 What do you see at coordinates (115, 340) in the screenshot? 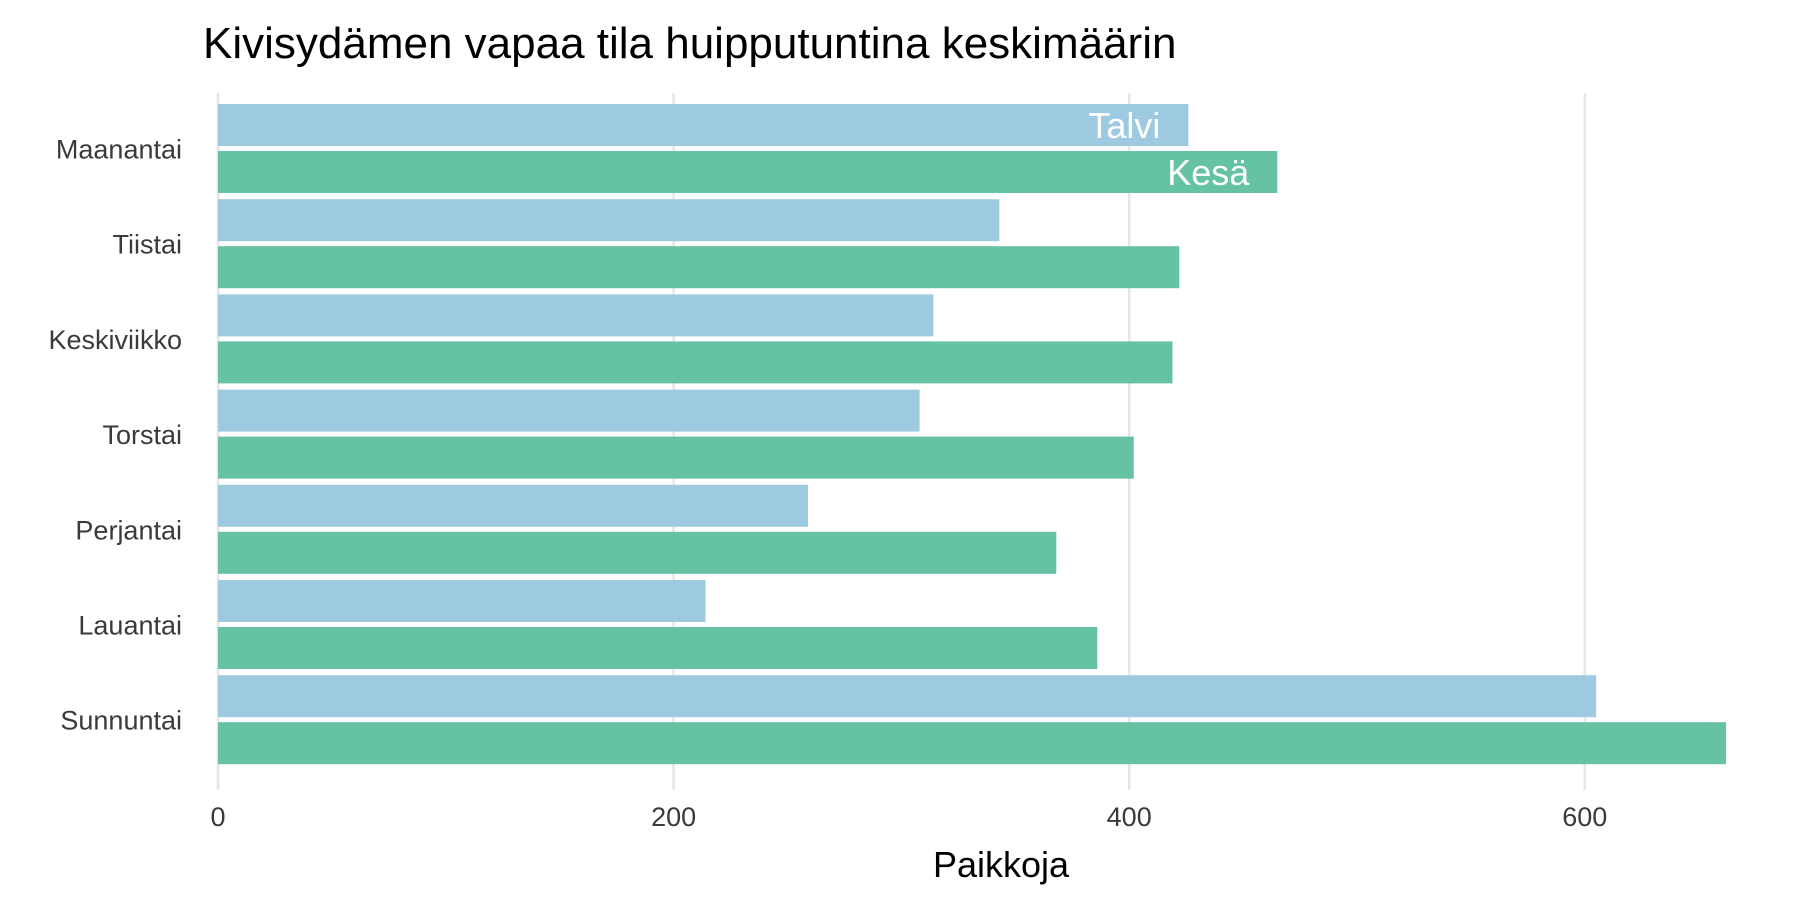
I see `y-tick-label-keskiviikko: Keskiviikko` at bounding box center [115, 340].